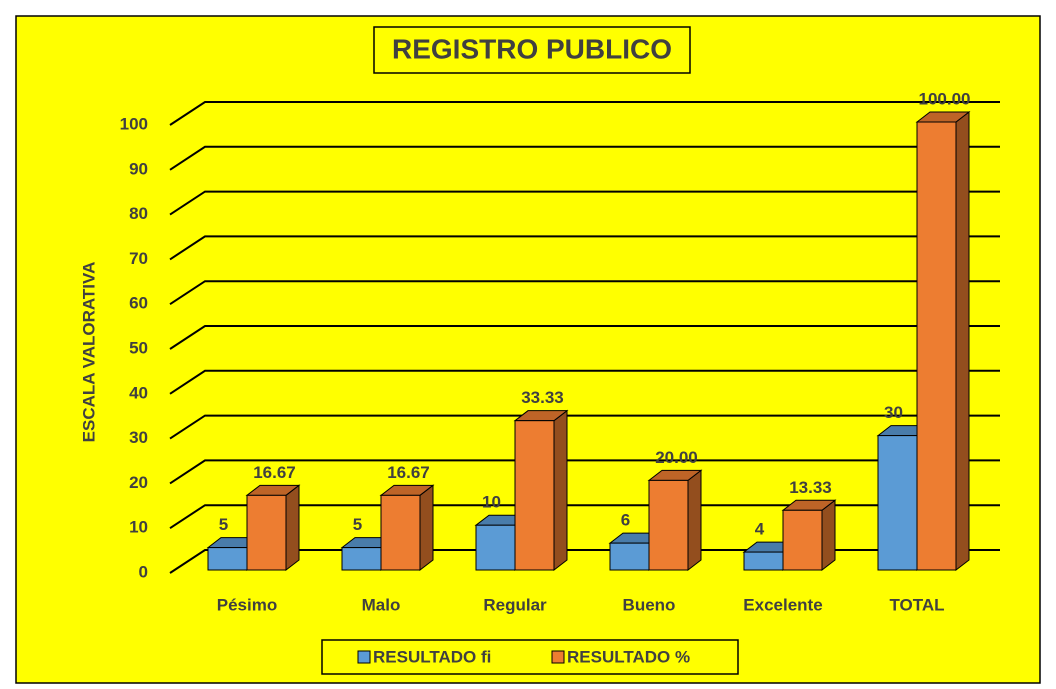 This screenshot has height=689, width=1056. What do you see at coordinates (916, 604) in the screenshot?
I see `x-tick-label: TOTAL` at bounding box center [916, 604].